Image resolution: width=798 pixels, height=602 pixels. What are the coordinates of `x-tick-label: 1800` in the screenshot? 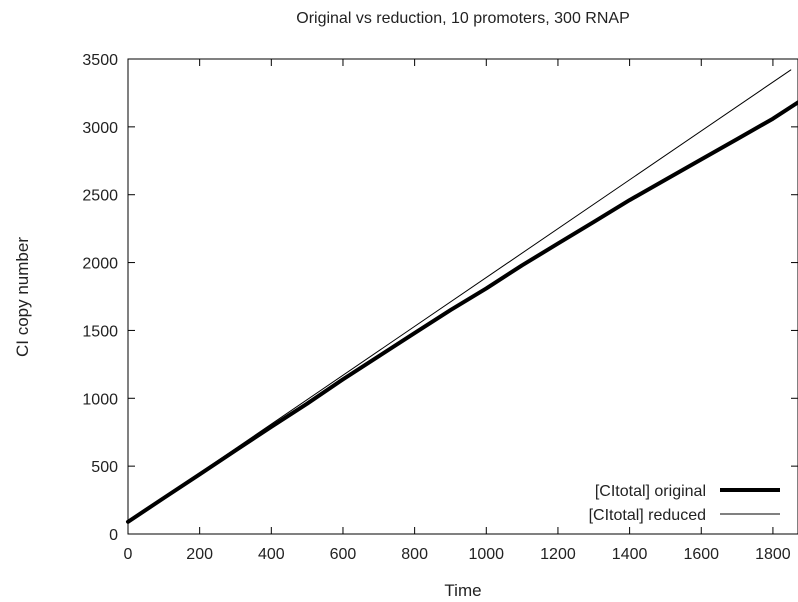 It's located at (773, 554).